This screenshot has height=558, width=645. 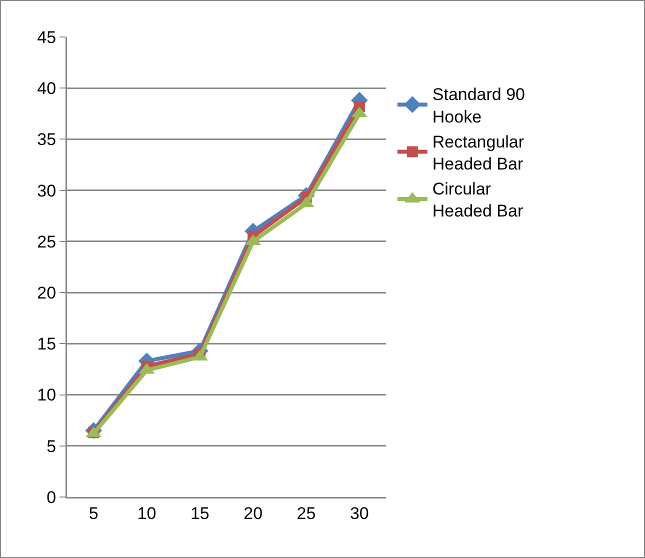 What do you see at coordinates (359, 513) in the screenshot?
I see `x-tick-label: 30` at bounding box center [359, 513].